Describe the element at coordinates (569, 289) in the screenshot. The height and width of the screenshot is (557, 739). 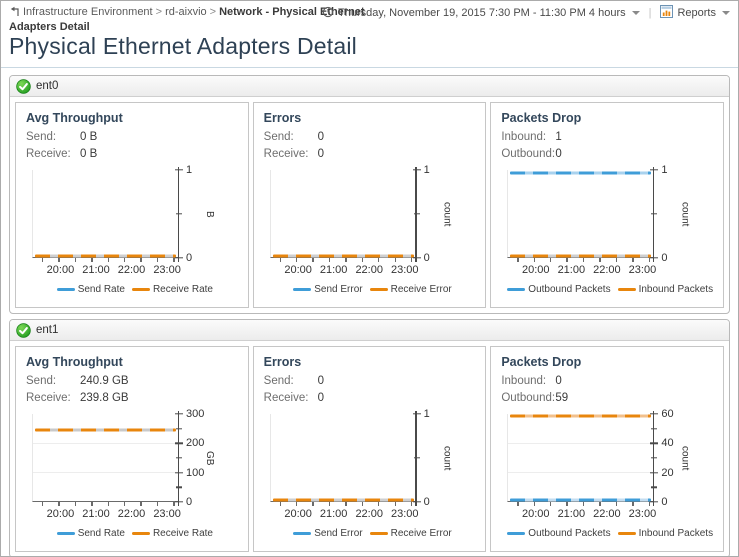
I see `legend-label: Outbound Packets` at that location.